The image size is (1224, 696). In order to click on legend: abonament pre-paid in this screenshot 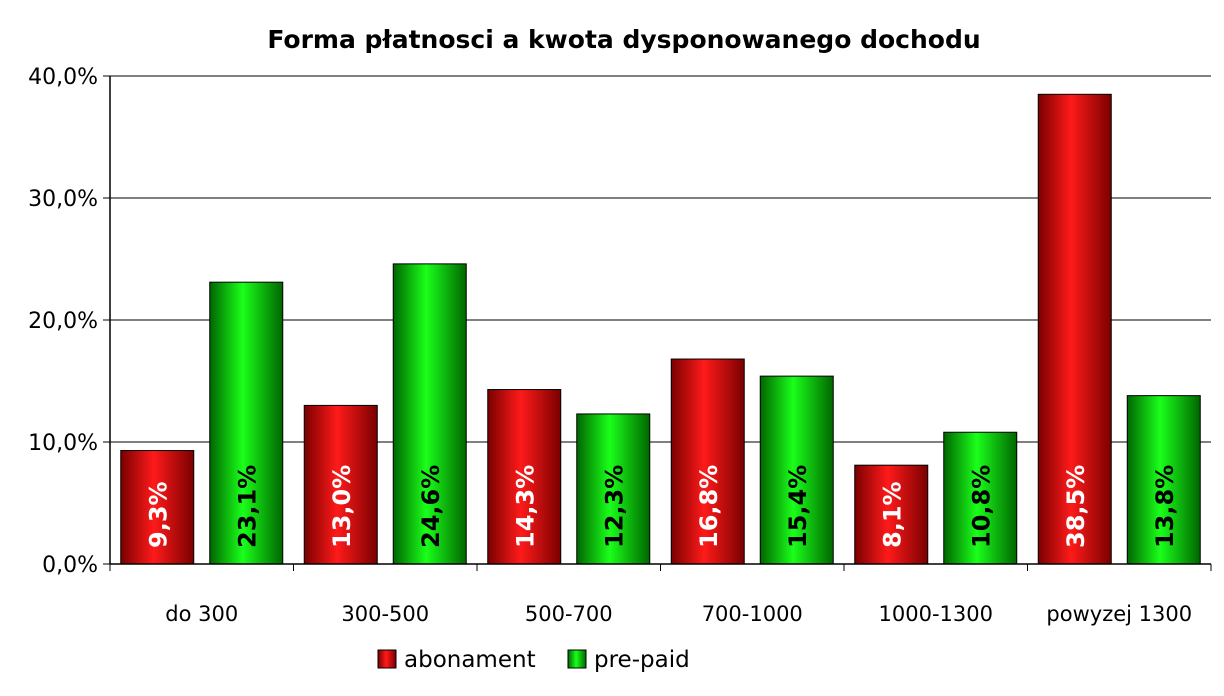, I will do `click(533, 660)`.